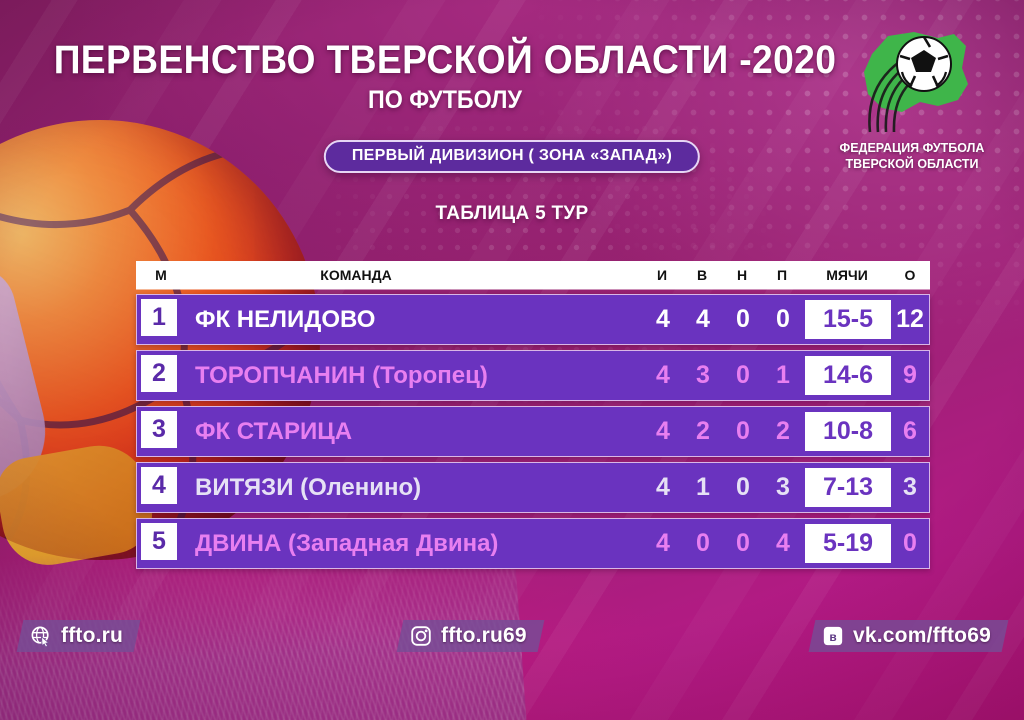  I want to click on federation-logo-text: ФЕДЕРАЦИЯ ФУТБОЛА ТВЕРСКОЙ ОБЛАСТИ, so click(912, 156).